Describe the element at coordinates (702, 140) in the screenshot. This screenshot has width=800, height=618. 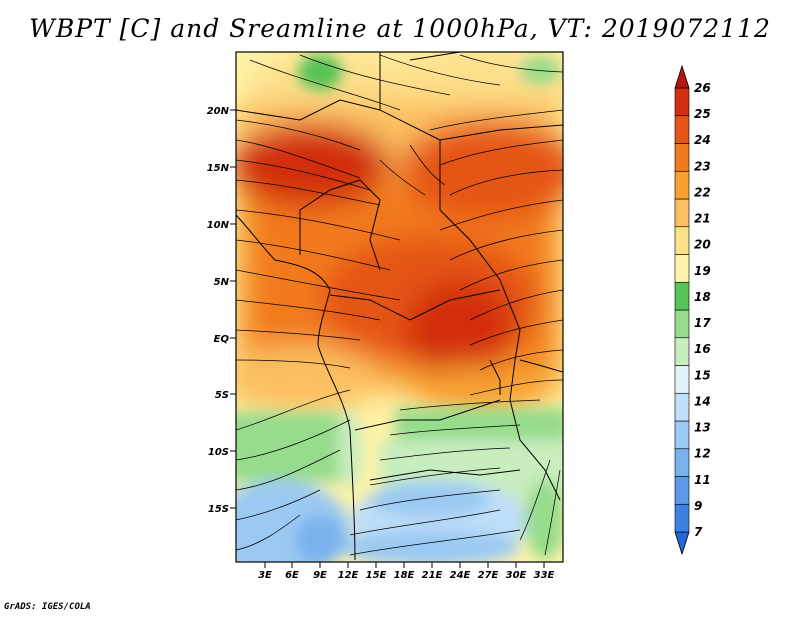
I see `colorbar-label: 24` at that location.